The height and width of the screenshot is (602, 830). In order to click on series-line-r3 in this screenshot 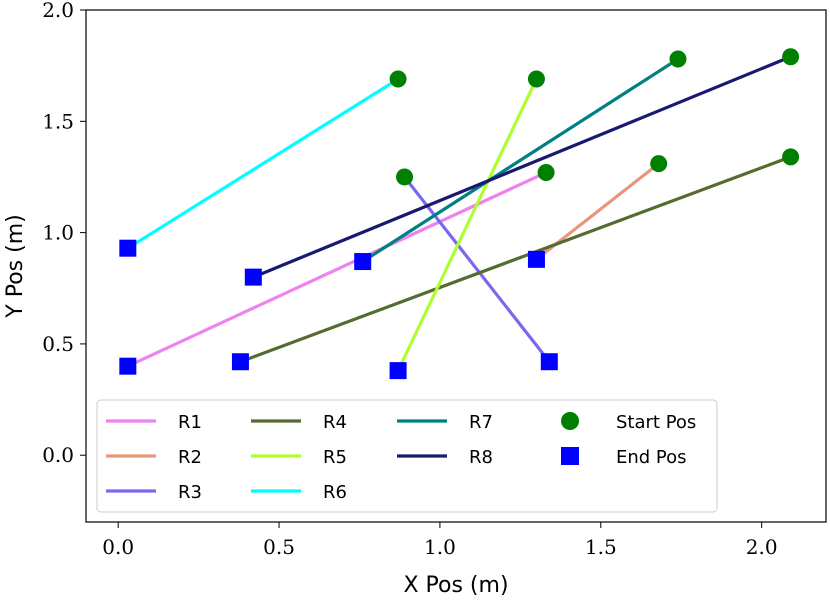, I will do `click(476, 269)`.